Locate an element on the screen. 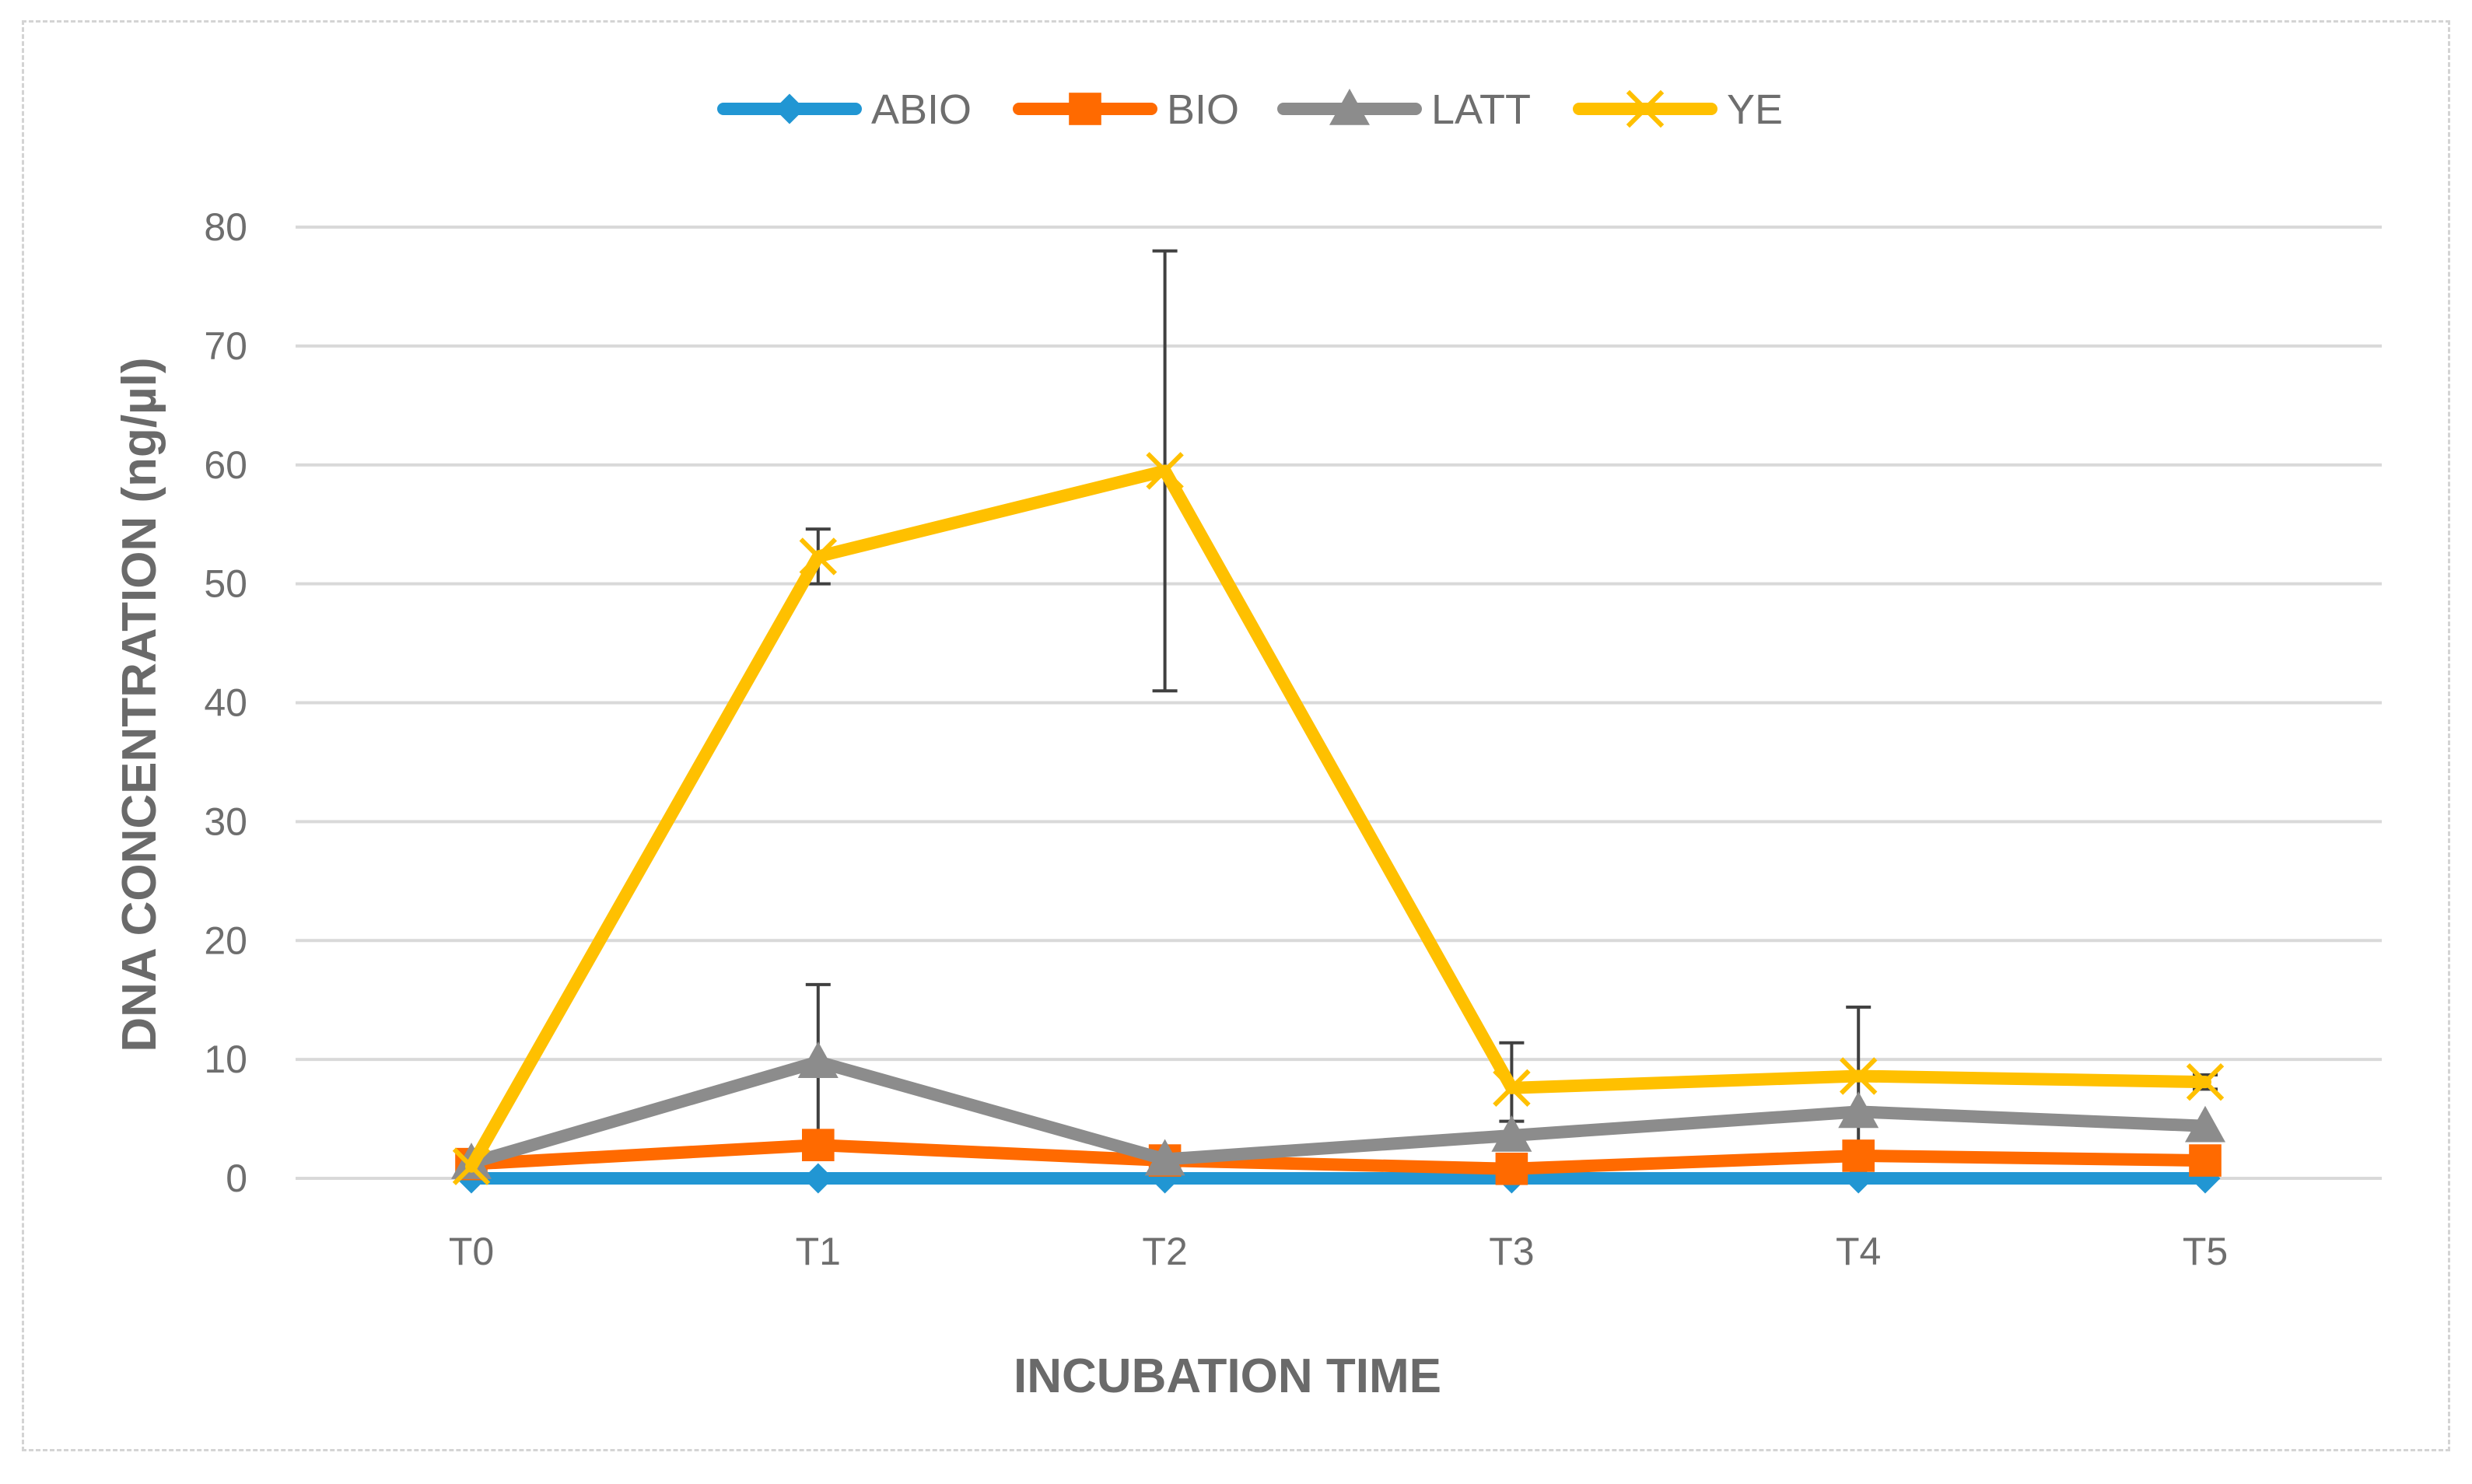  x-tick-label: T1 is located at coordinates (818, 1251).